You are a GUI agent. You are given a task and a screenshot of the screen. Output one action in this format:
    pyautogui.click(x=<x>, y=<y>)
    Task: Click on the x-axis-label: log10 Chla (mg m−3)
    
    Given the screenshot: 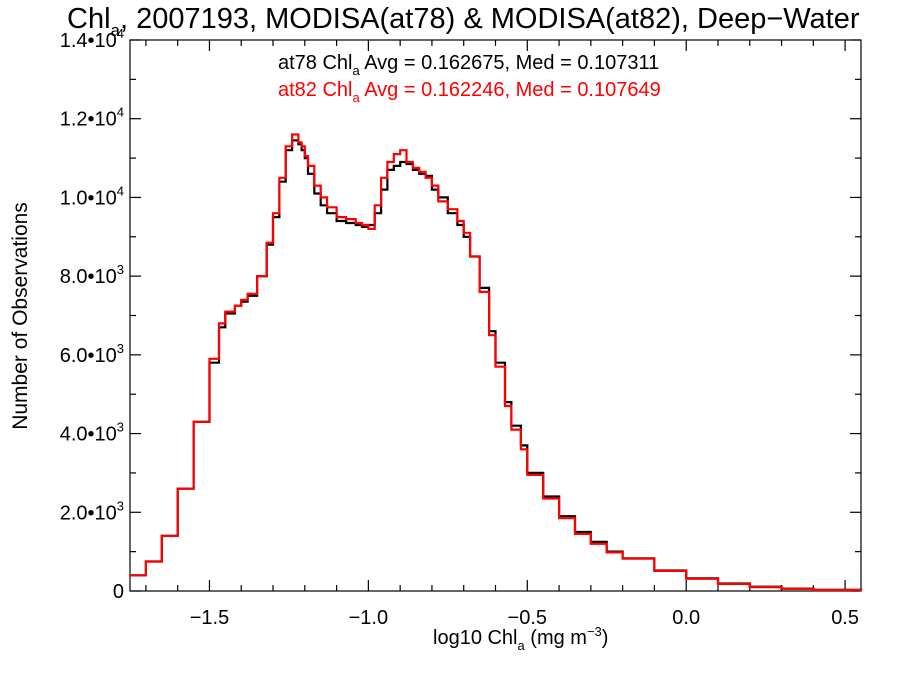 What is the action you would take?
    pyautogui.click(x=520, y=638)
    